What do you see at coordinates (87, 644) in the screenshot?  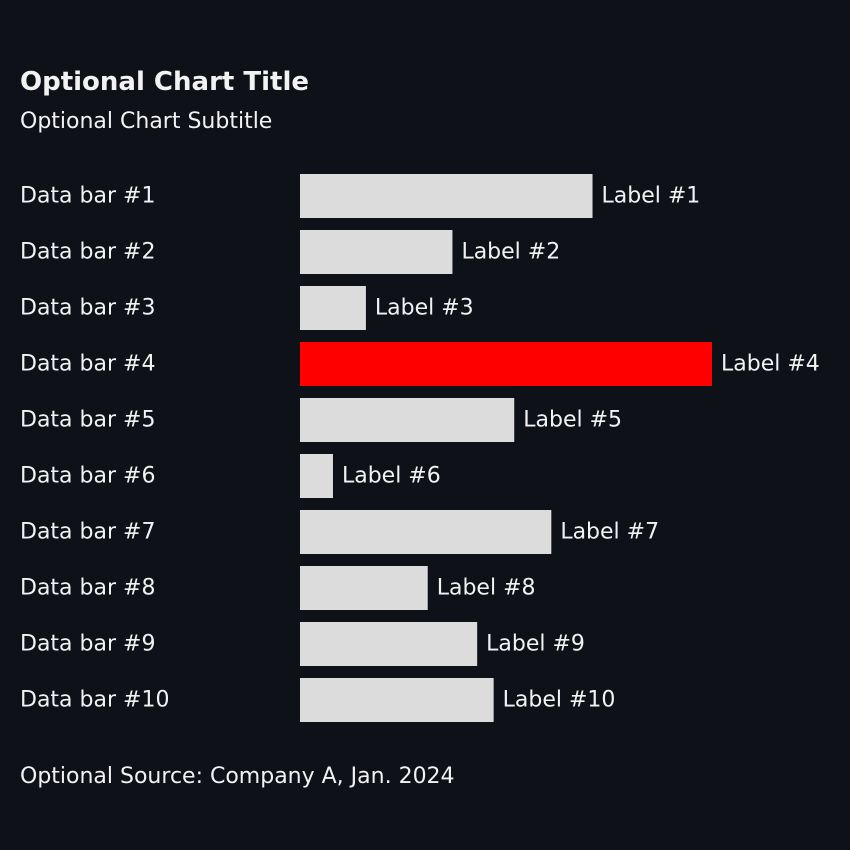 I see `category-label: Data bar #9` at bounding box center [87, 644].